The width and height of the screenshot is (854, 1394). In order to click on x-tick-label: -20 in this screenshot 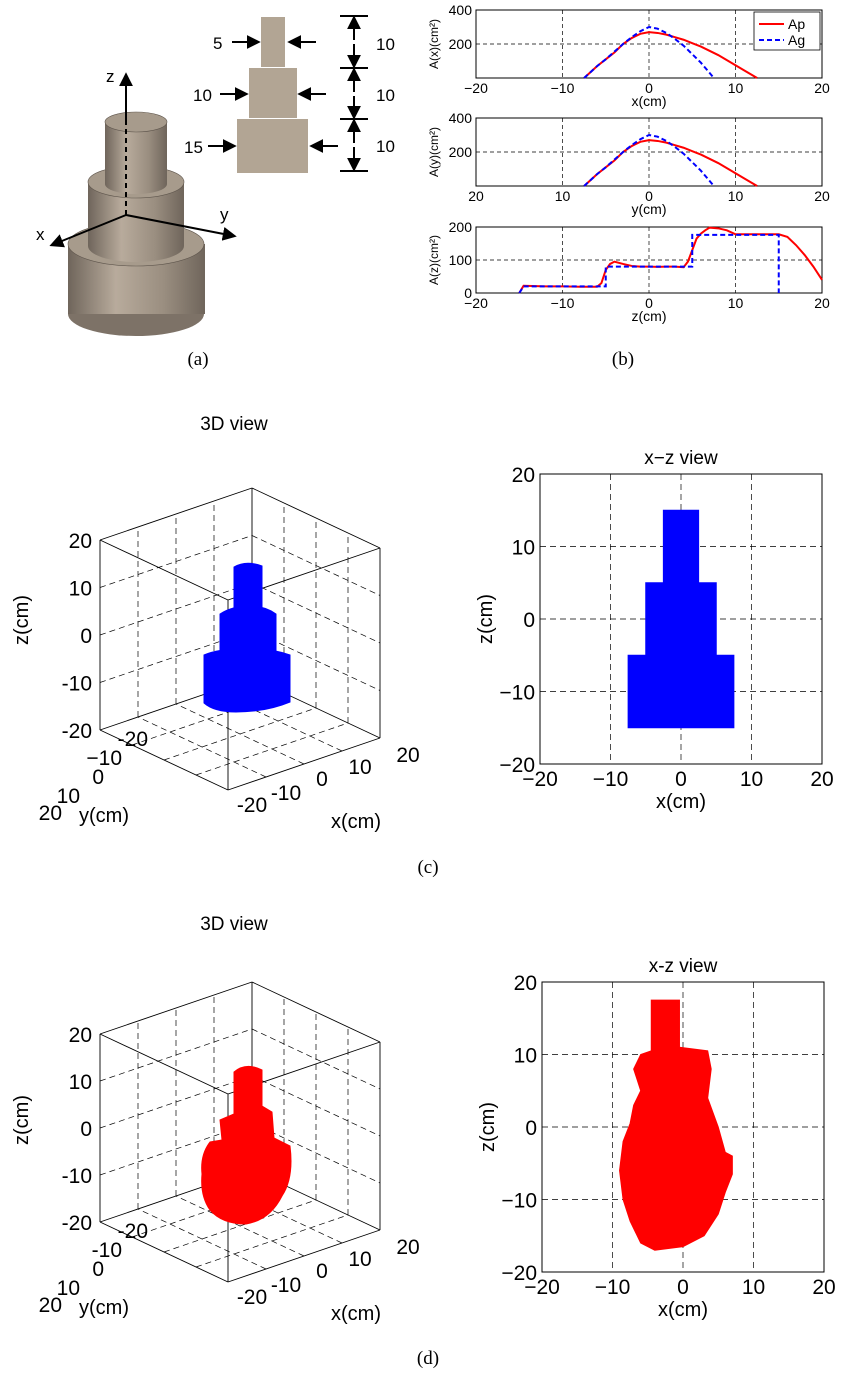, I will do `click(252, 805)`.